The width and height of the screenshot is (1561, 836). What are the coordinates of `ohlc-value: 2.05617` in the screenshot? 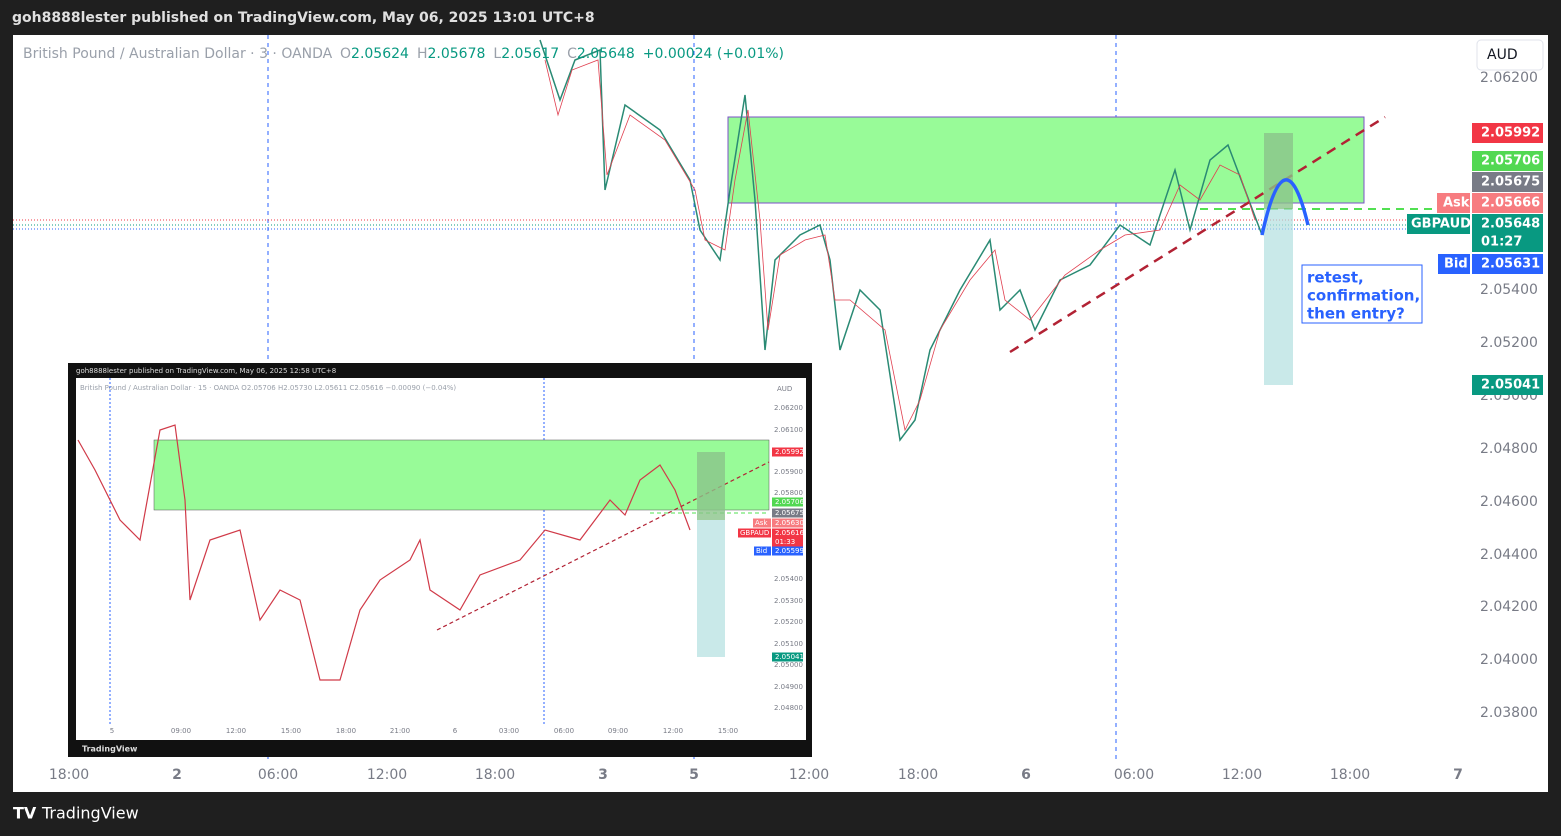 It's located at (530, 54).